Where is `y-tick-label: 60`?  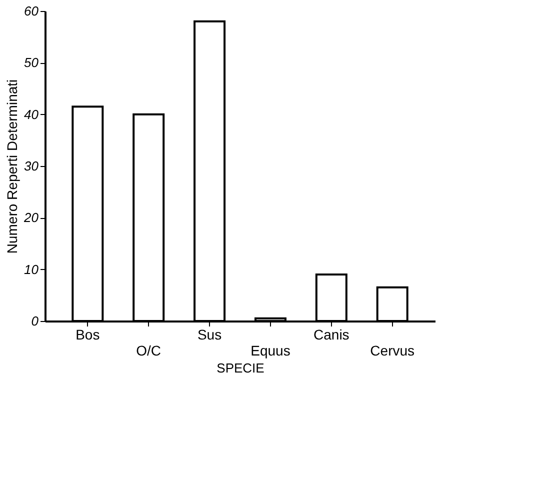 y-tick-label: 60 is located at coordinates (32, 11).